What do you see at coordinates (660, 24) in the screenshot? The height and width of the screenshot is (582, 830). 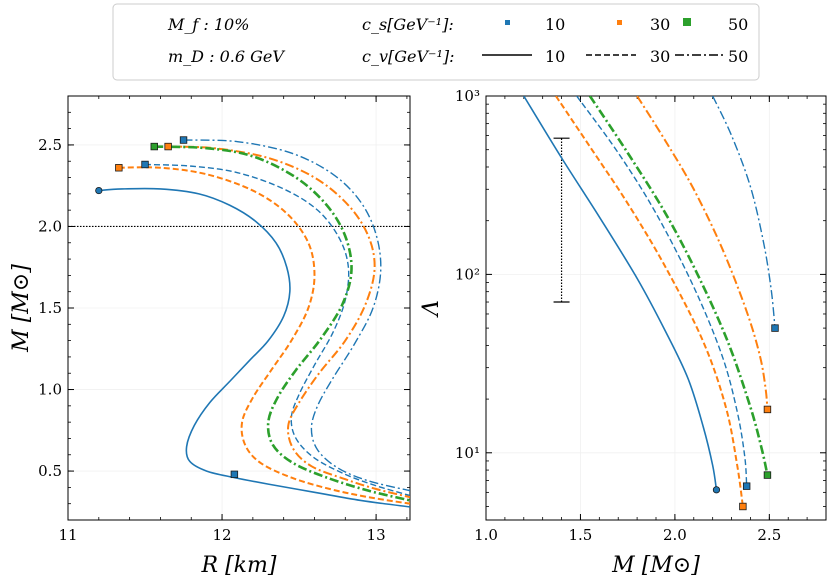 I see `legend-cs-30: 30` at bounding box center [660, 24].